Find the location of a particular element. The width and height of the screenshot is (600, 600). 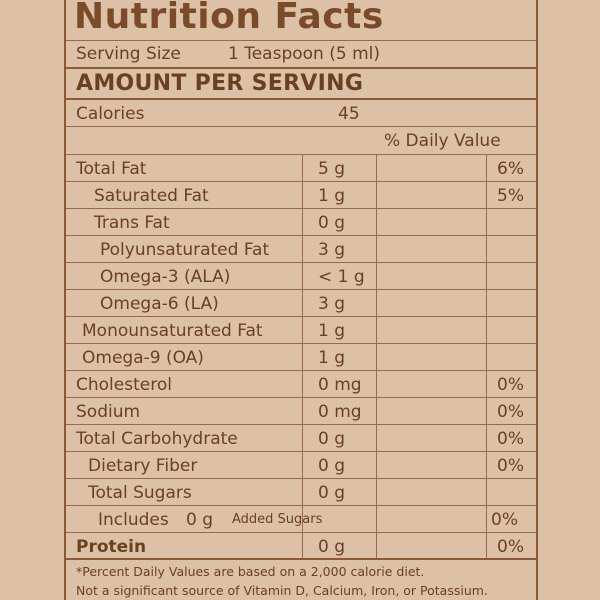

nutrient-amount: 5 g is located at coordinates (332, 169).